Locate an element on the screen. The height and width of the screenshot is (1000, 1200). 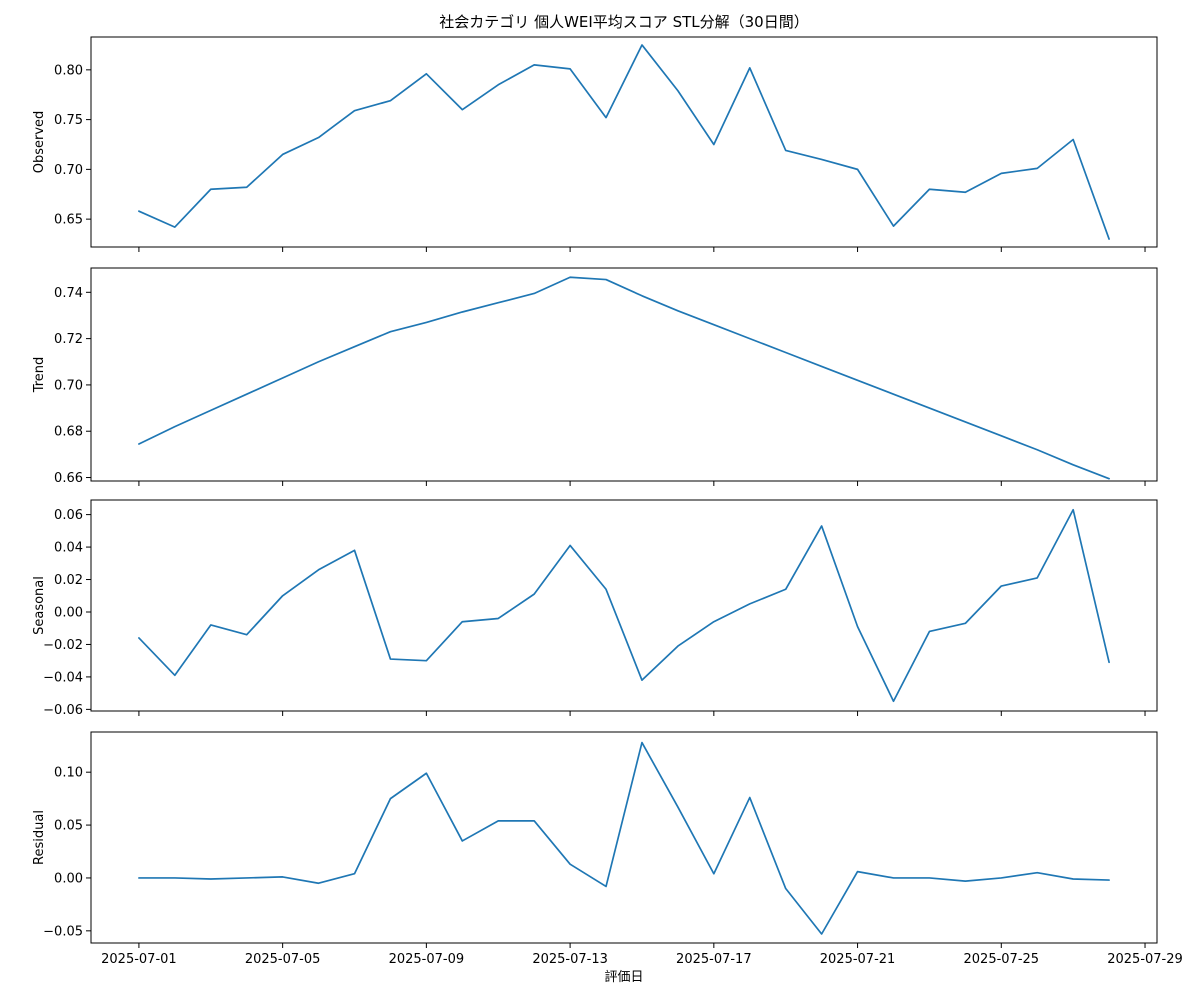
seasonal-y-axis-label: Seasonal is located at coordinates (39, 605).